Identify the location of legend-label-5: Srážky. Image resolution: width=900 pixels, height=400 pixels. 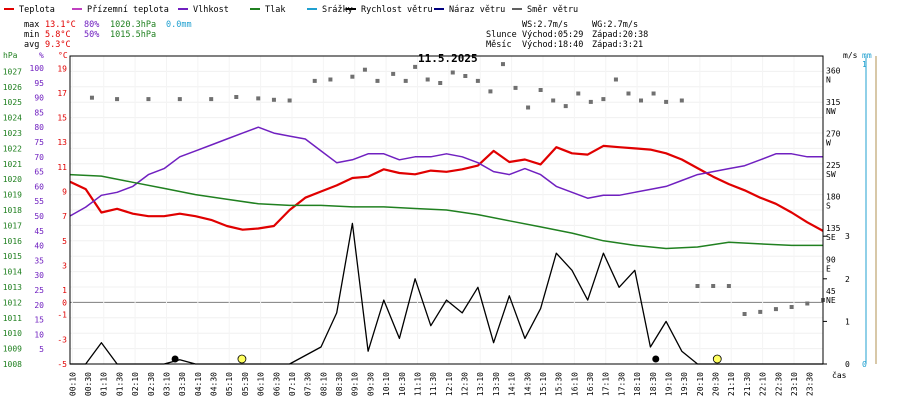
(337, 10).